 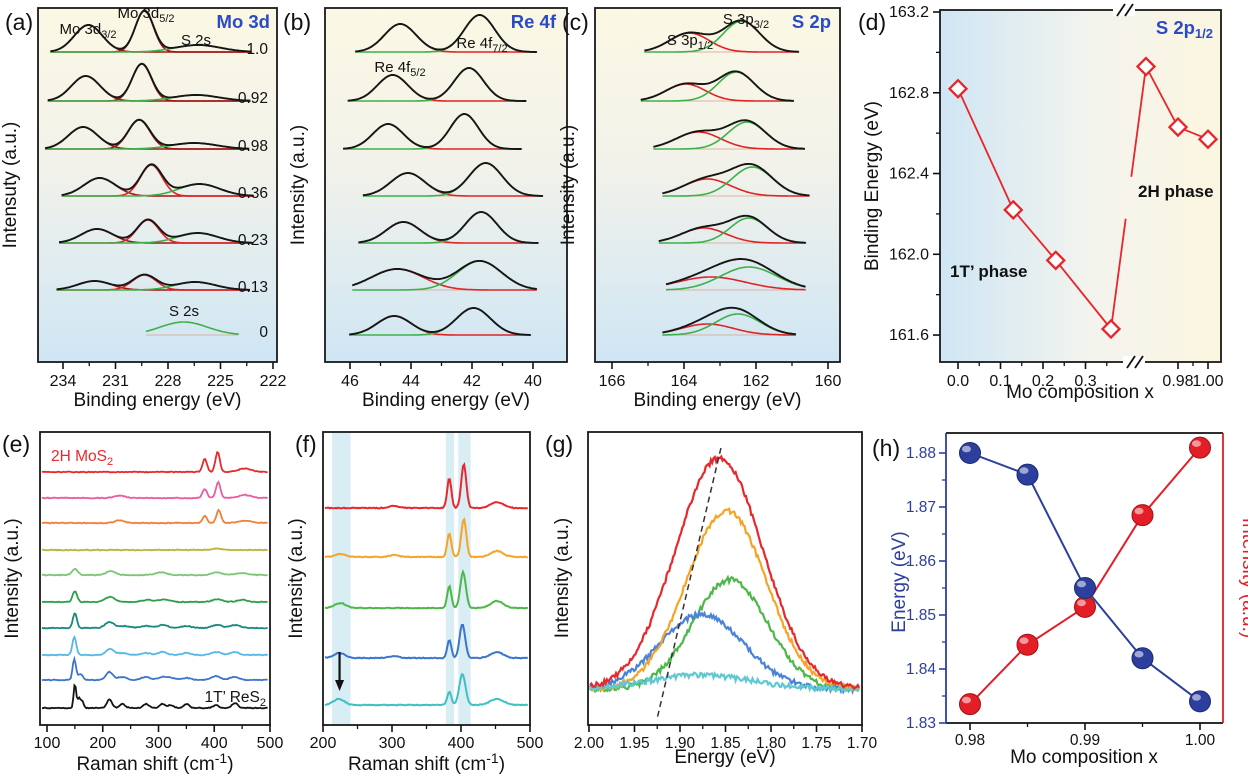 What do you see at coordinates (47, 743) in the screenshot?
I see `x-tick-label: 100` at bounding box center [47, 743].